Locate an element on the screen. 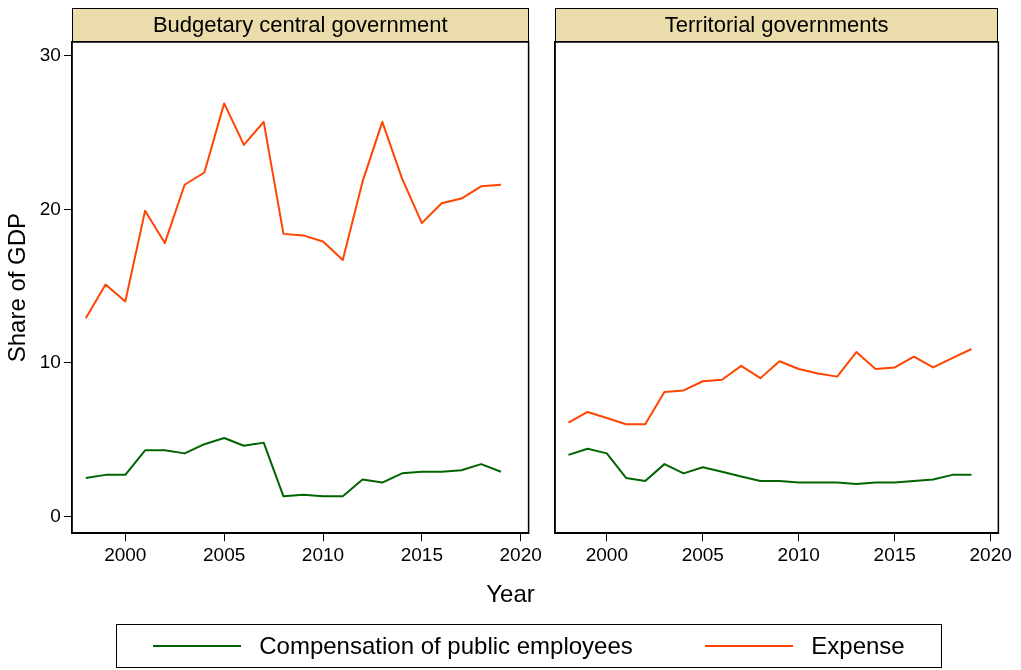 This screenshot has height=670, width=1021. y-tick-label: 0 is located at coordinates (55, 515).